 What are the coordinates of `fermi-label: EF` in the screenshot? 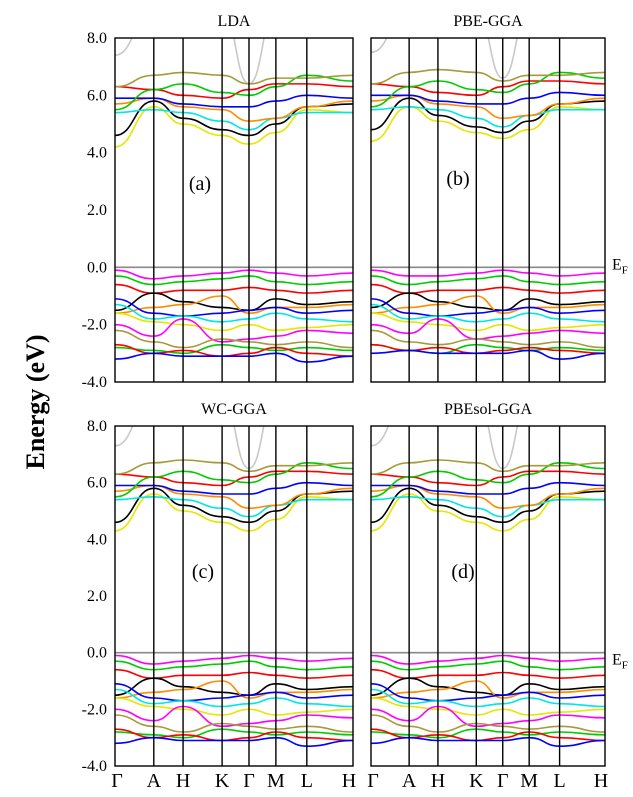 It's located at (620, 266).